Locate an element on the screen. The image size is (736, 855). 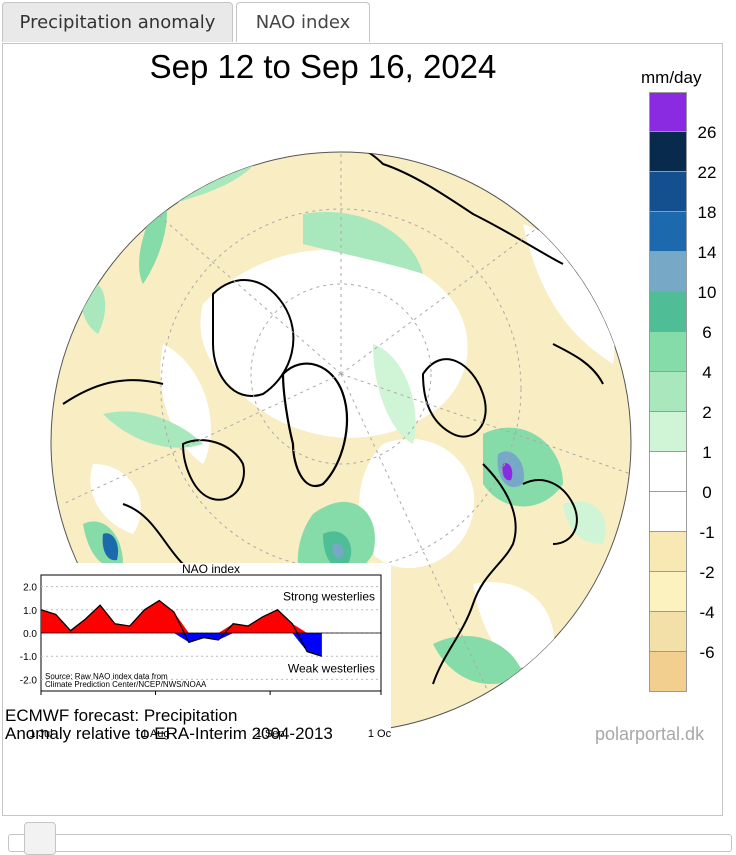
nao-y-tick: 2.0 is located at coordinates (30, 588).